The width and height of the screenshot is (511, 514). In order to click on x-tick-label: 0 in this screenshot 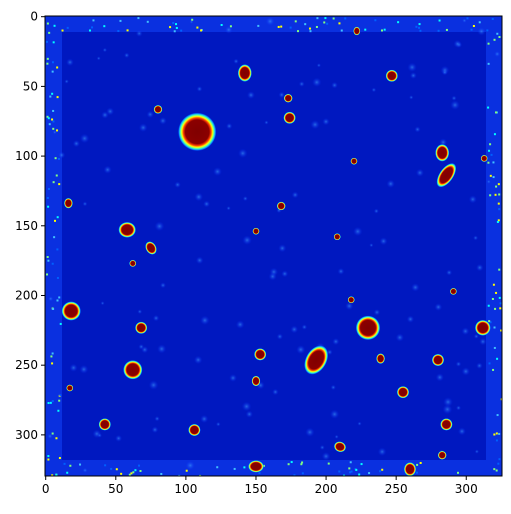, I will do `click(46, 489)`.